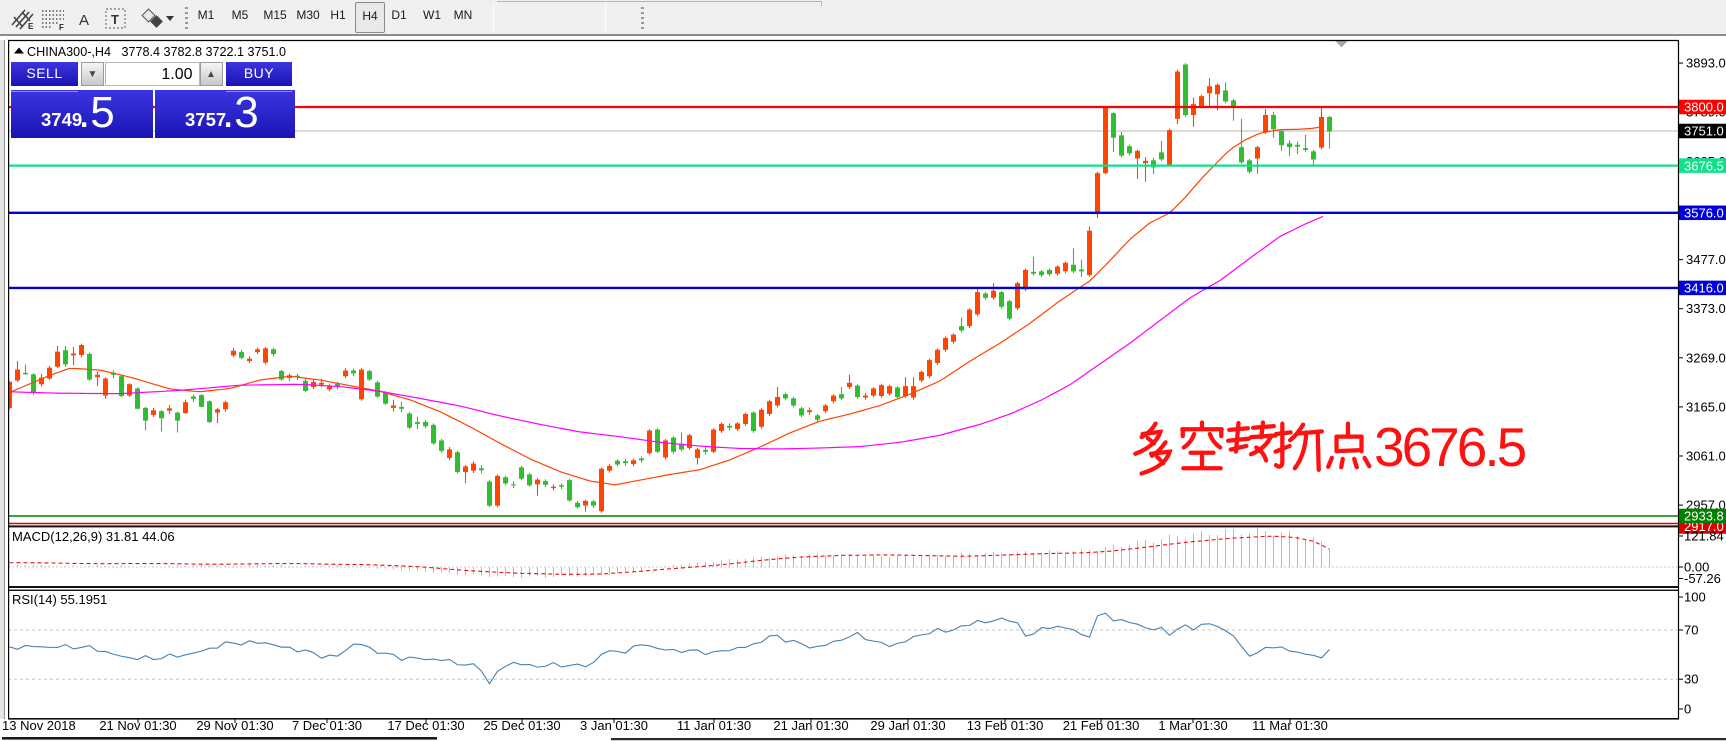  Describe the element at coordinates (31, 26) in the screenshot. I see `svg-text: E` at that location.